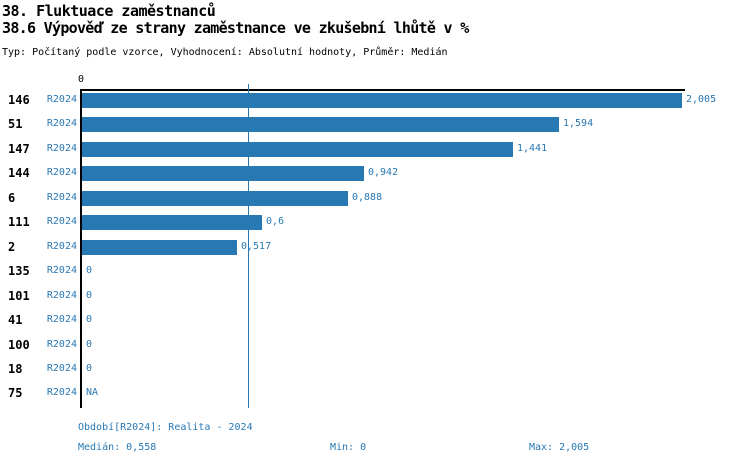 Image resolution: width=750 pixels, height=464 pixels. Describe the element at coordinates (12, 247) in the screenshot. I see `row-category-label: 2` at that location.